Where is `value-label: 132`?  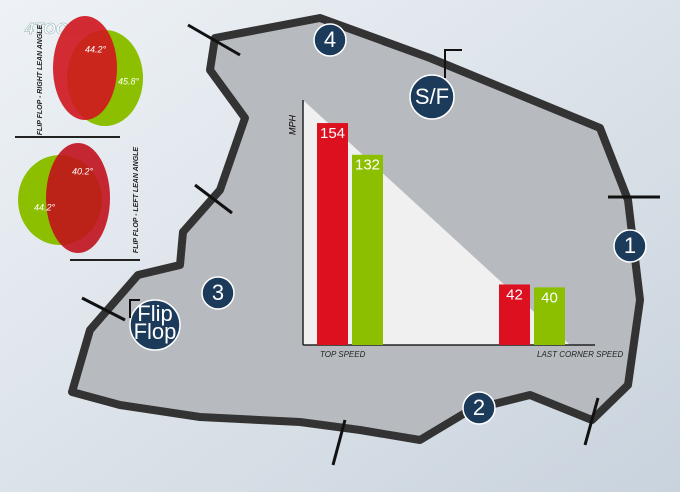 value-label: 132 is located at coordinates (367, 165).